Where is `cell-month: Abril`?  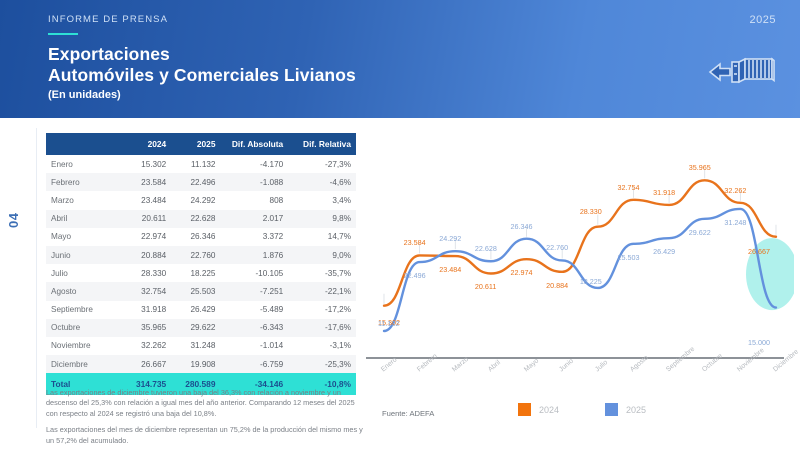
cell-month: Abril is located at coordinates (84, 218).